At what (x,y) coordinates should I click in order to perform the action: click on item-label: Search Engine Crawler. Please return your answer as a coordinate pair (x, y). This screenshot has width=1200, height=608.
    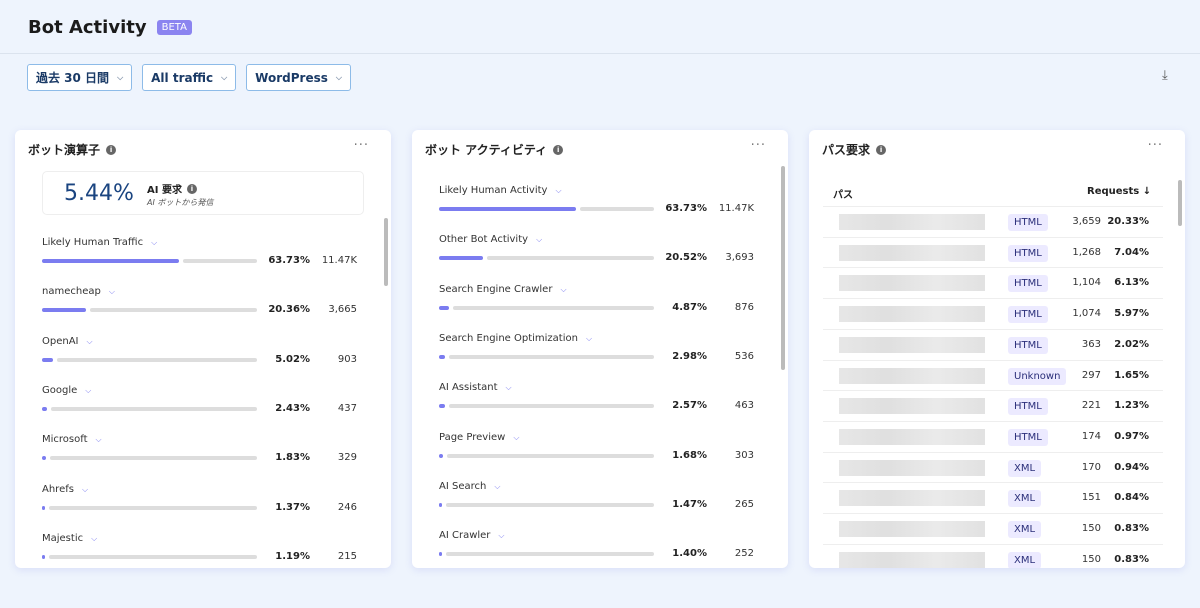
    Looking at the image, I should click on (496, 289).